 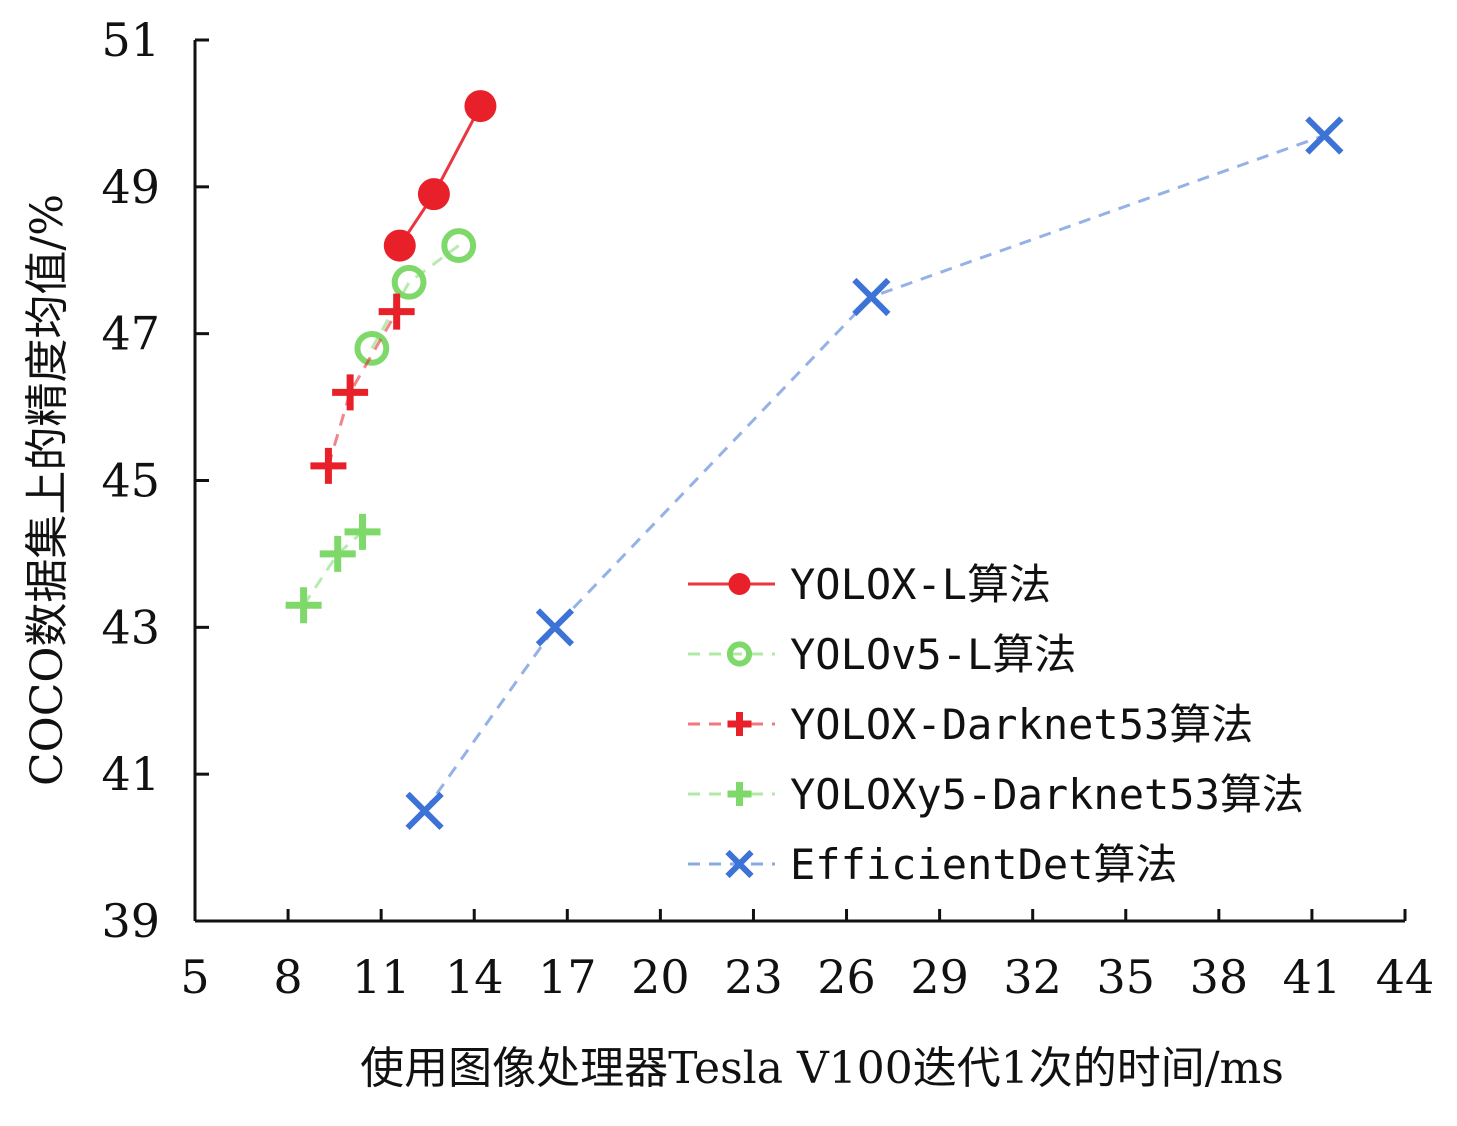 What do you see at coordinates (983, 864) in the screenshot?
I see `legend-label: EfficientDet算法` at bounding box center [983, 864].